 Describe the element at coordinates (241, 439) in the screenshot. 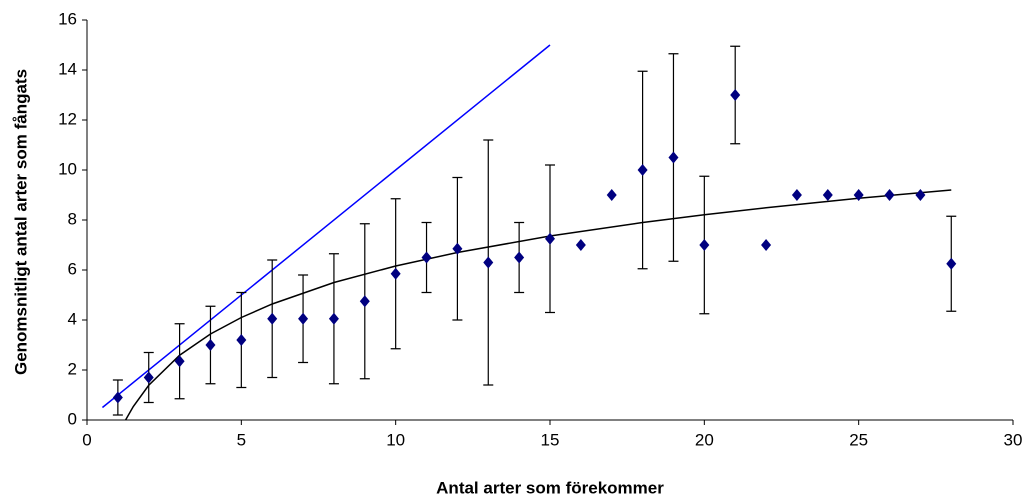

I see `x-tick-label: 5` at that location.